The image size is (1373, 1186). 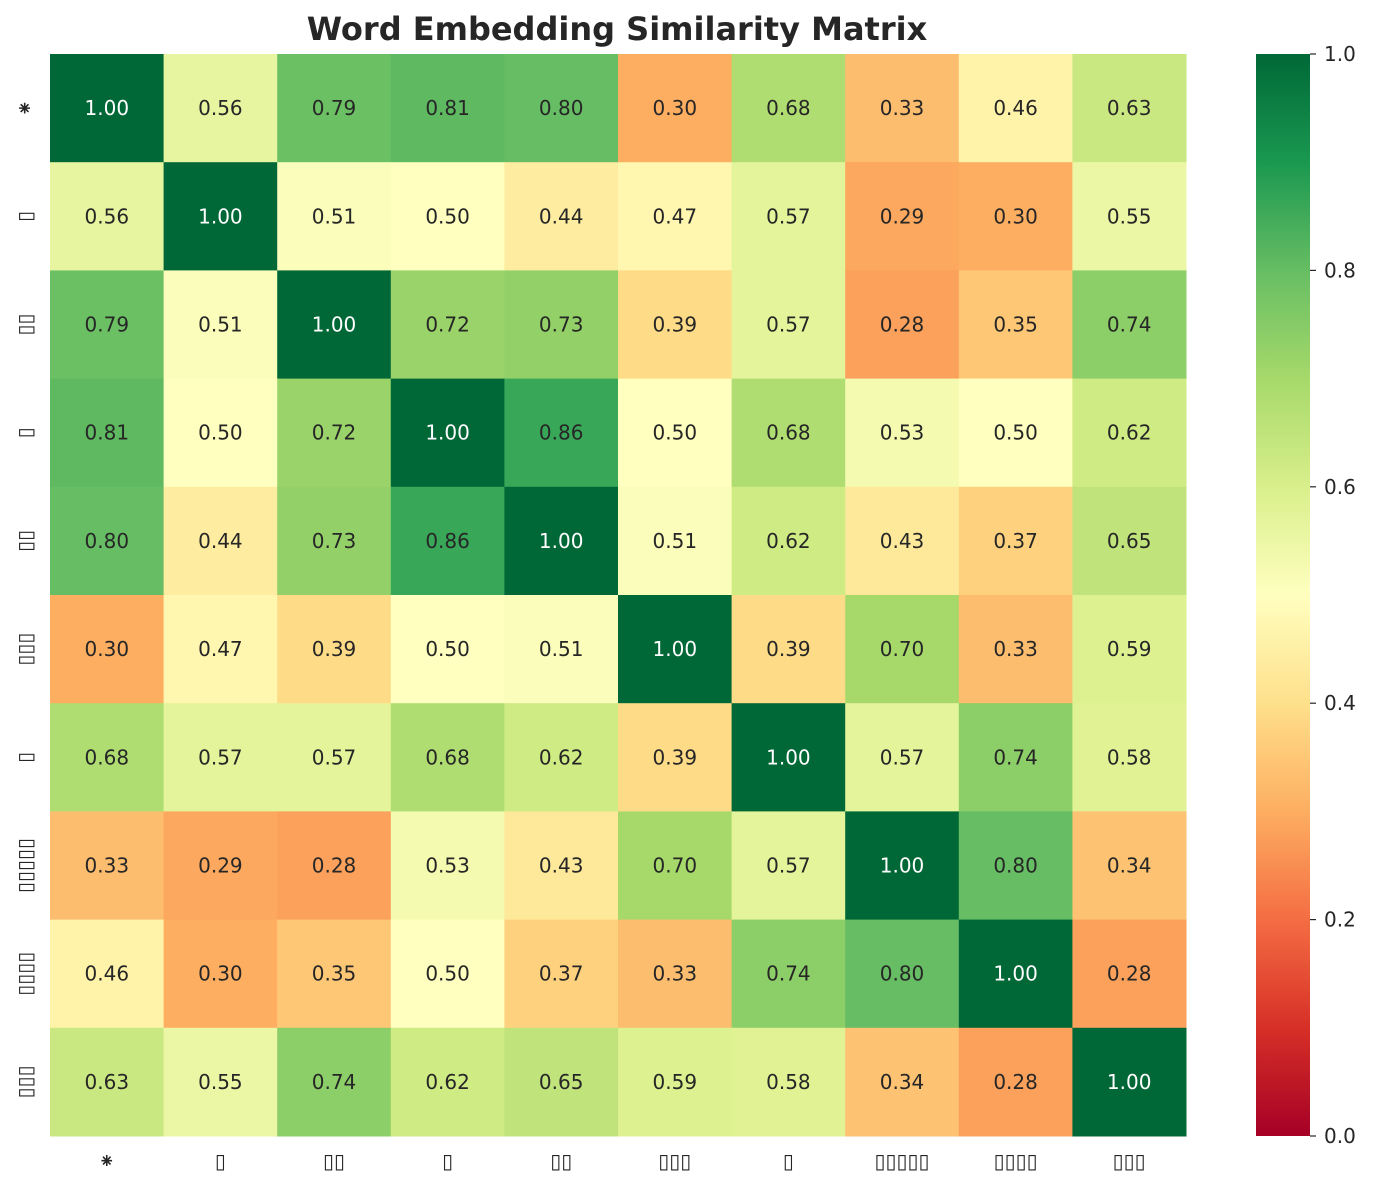 What do you see at coordinates (617, 29) in the screenshot?
I see `chart-title: Word Embedding Similarity Matrix` at bounding box center [617, 29].